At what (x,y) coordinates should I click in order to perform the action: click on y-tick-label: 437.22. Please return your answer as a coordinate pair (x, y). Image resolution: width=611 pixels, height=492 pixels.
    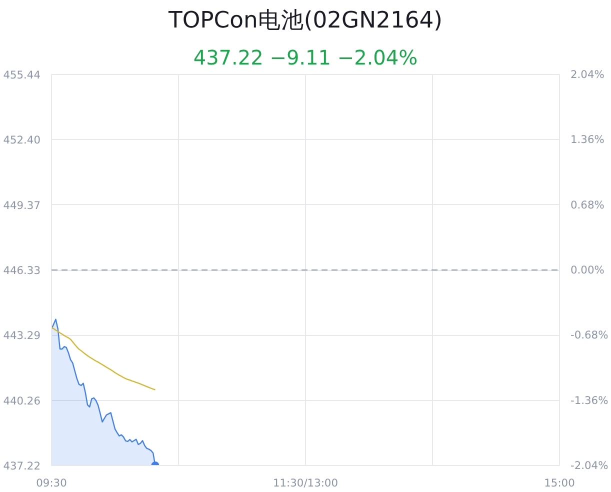
    Looking at the image, I should click on (22, 466).